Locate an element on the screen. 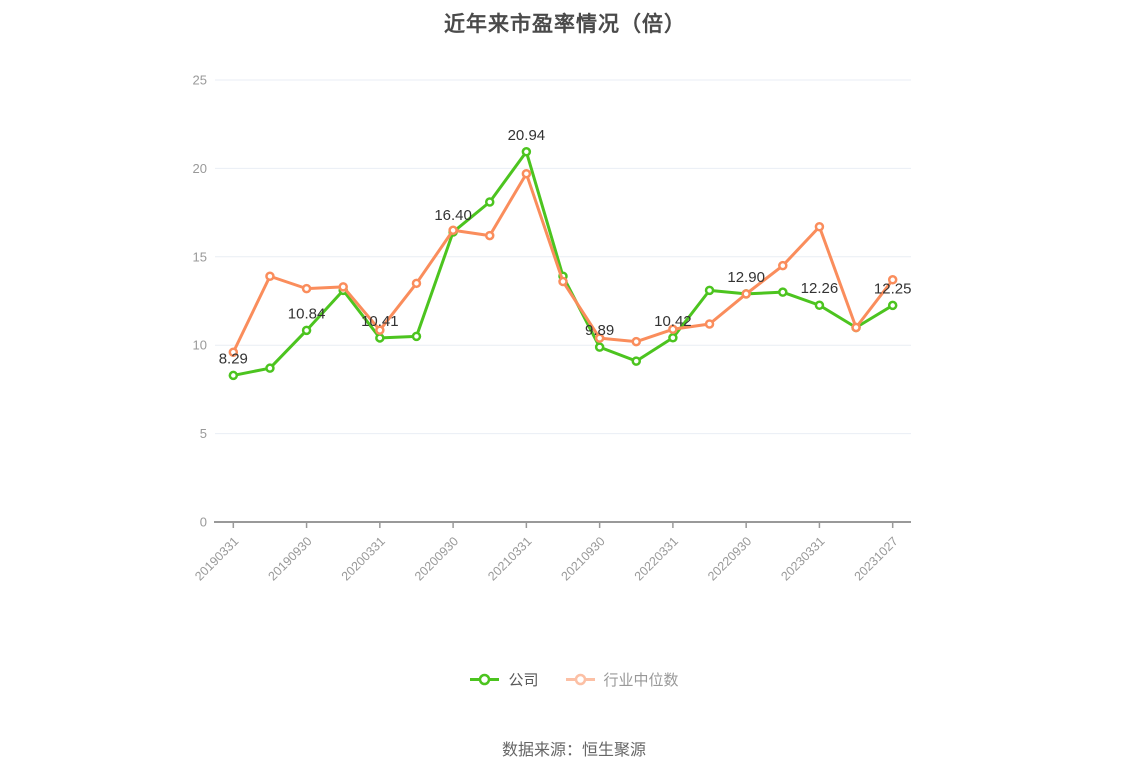  legend: 公司 行业中位数 is located at coordinates (574, 679).